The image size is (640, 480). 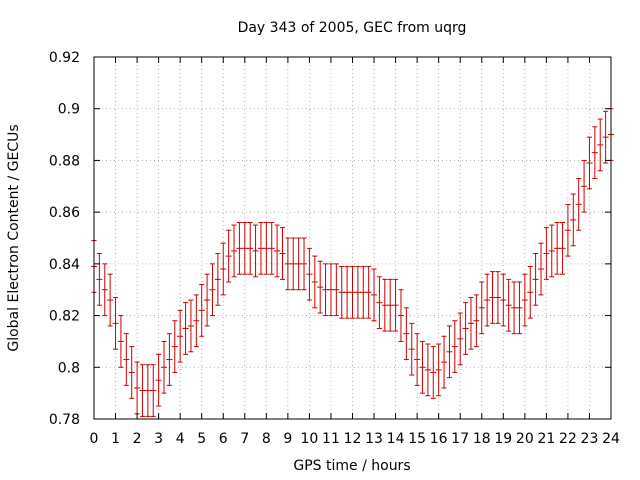 I want to click on x-tick-label: 4, so click(x=180, y=439).